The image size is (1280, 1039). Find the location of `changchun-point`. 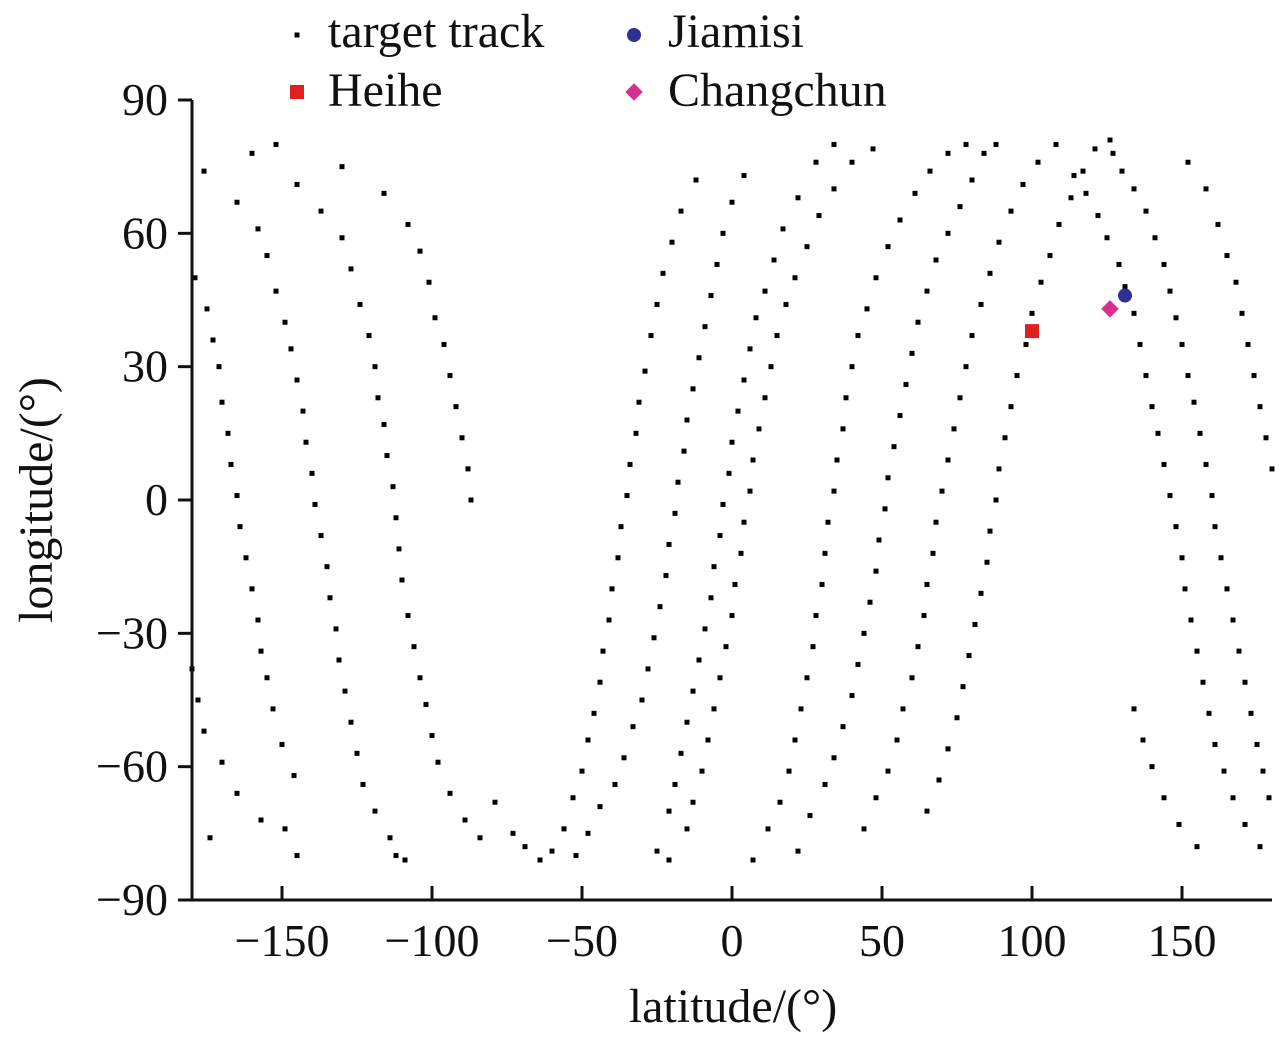

changchun-point is located at coordinates (1110, 309).